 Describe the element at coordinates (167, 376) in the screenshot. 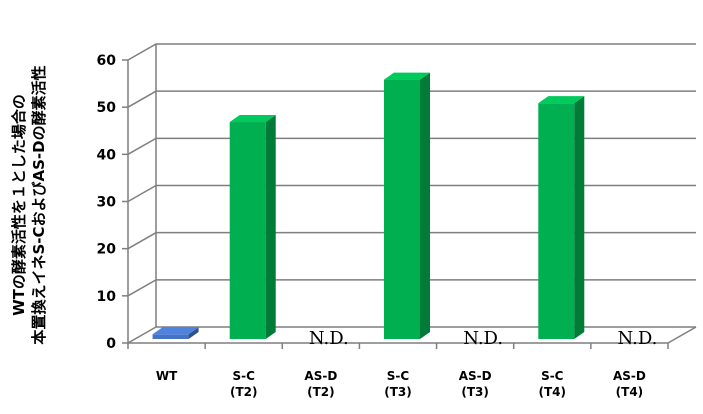

I see `x-category-label: WT` at that location.